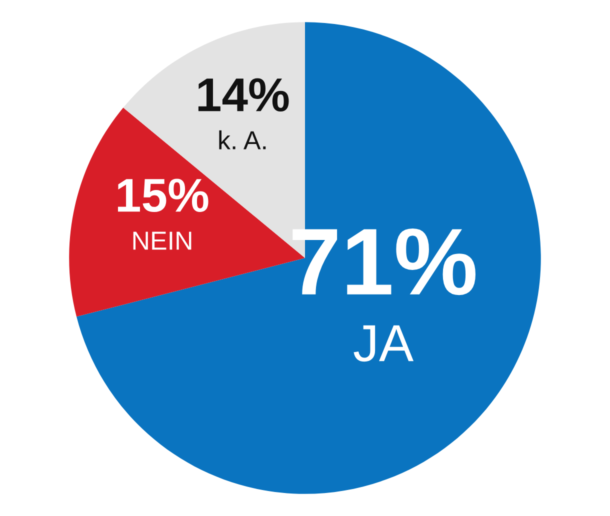  Describe the element at coordinates (163, 195) in the screenshot. I see `data-label: 15%` at that location.